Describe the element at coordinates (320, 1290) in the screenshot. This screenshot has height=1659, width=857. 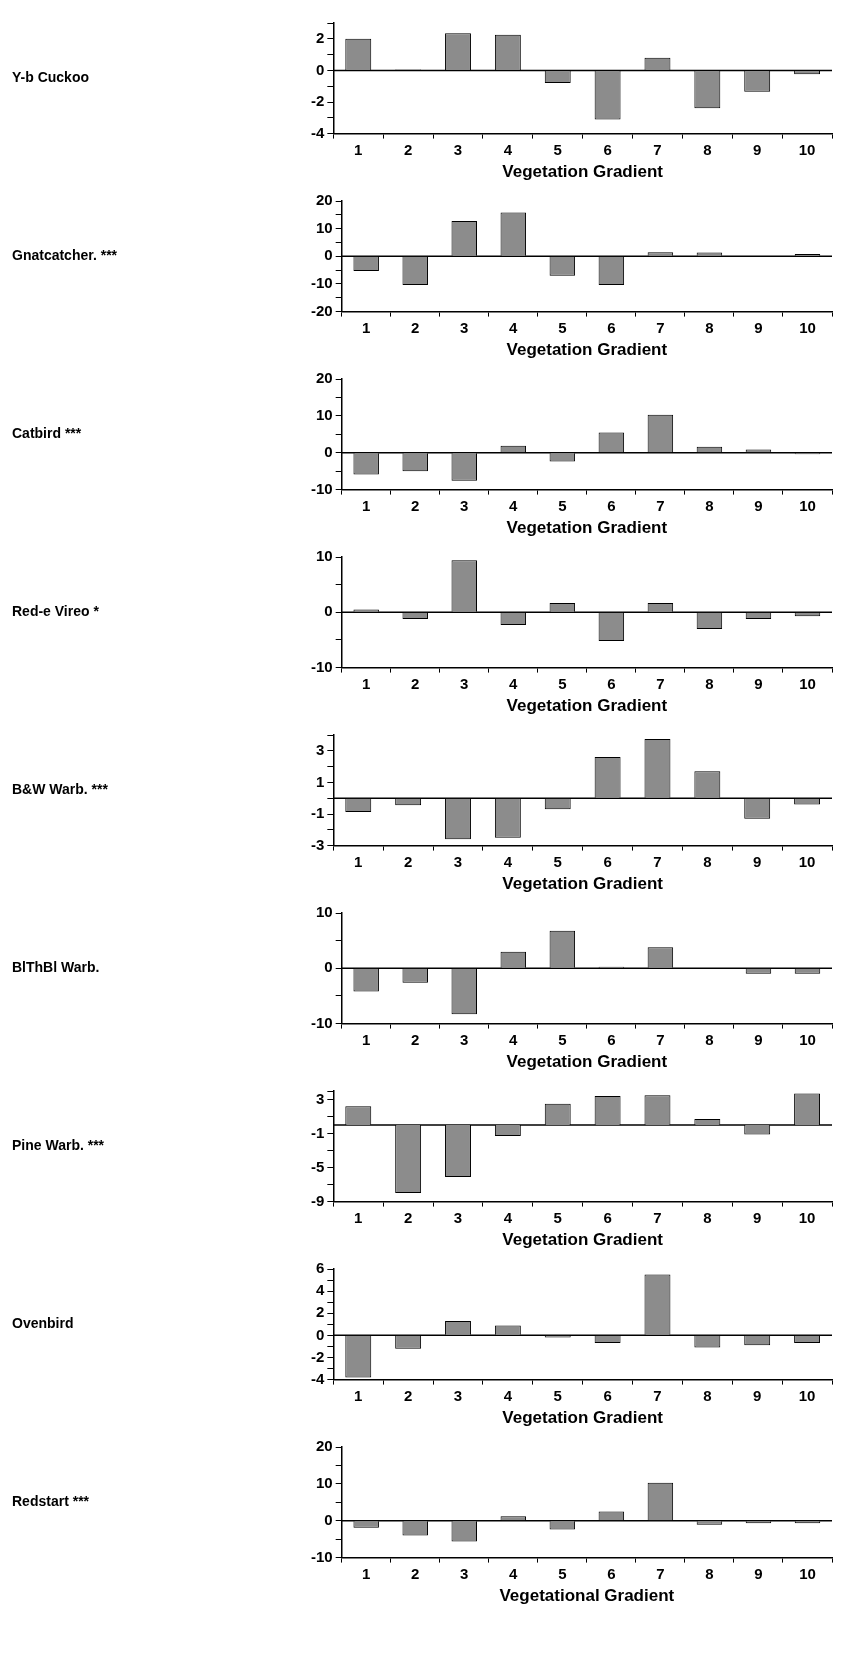
I see `y-tick-label: 4` at that location.